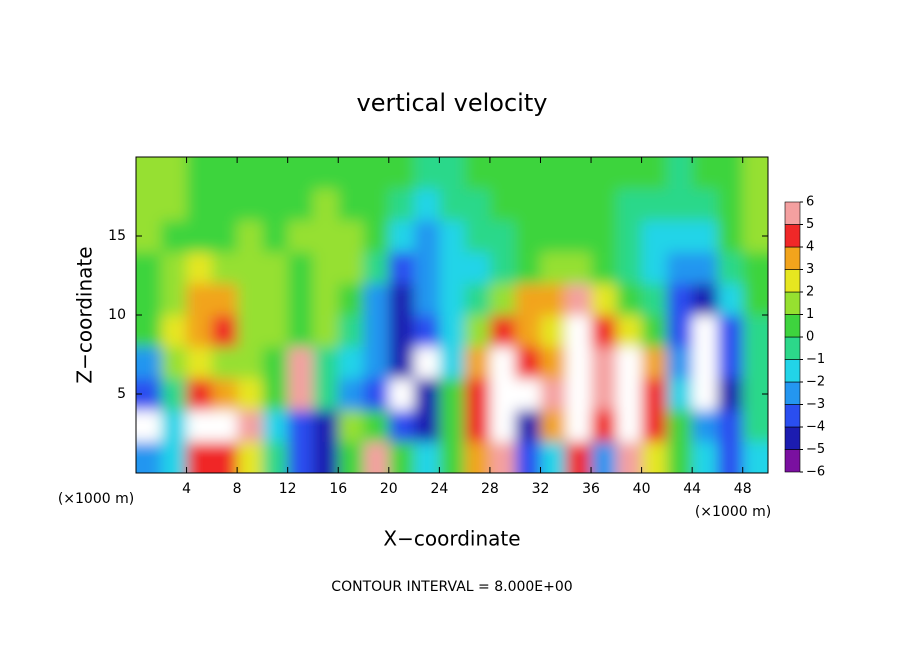 This screenshot has width=904, height=654. What do you see at coordinates (96, 499) in the screenshot?
I see `x-unit: (×1000 m)` at bounding box center [96, 499].